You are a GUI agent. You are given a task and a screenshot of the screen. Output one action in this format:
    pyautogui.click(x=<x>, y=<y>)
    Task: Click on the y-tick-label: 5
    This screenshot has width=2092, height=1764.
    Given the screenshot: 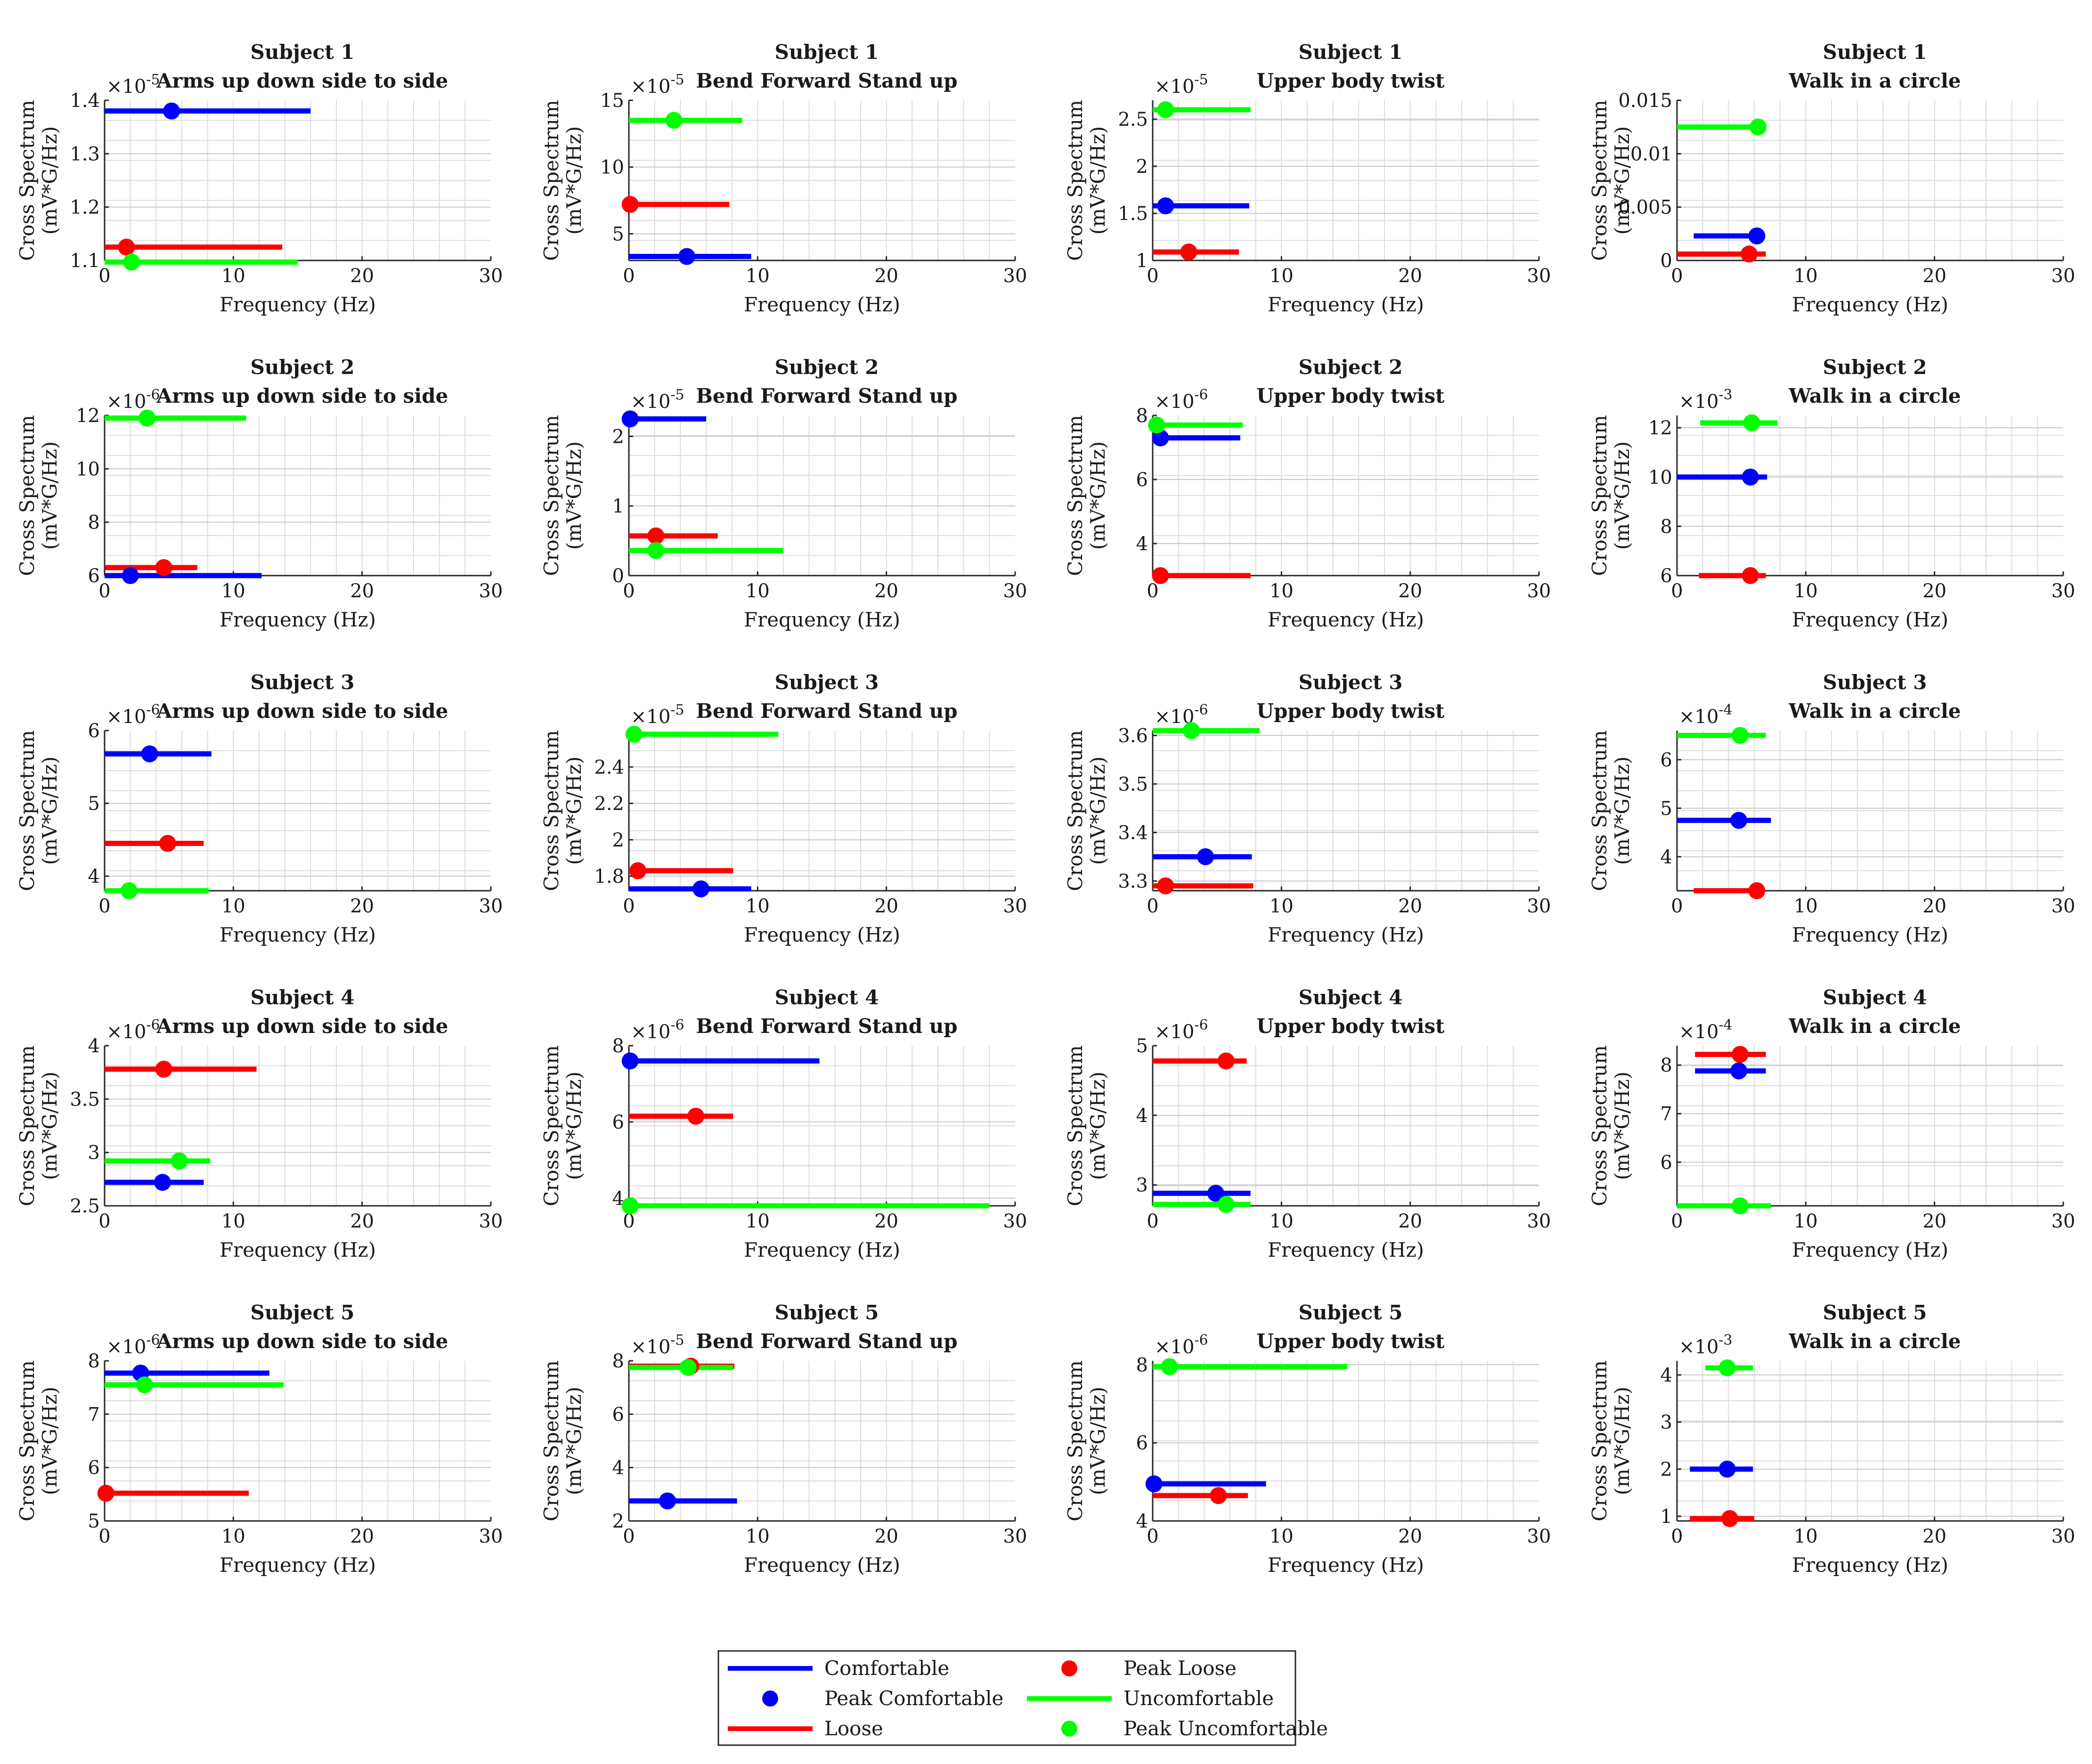 What is the action you would take?
    pyautogui.click(x=94, y=1521)
    